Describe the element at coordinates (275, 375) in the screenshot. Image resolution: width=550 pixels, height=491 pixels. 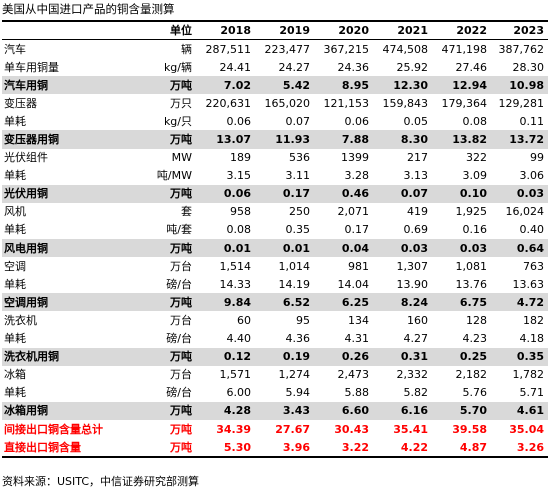
I see `table-row: 冰箱 万台 1,571 1,274 2,473 2,332 2,182 1,782` at that location.